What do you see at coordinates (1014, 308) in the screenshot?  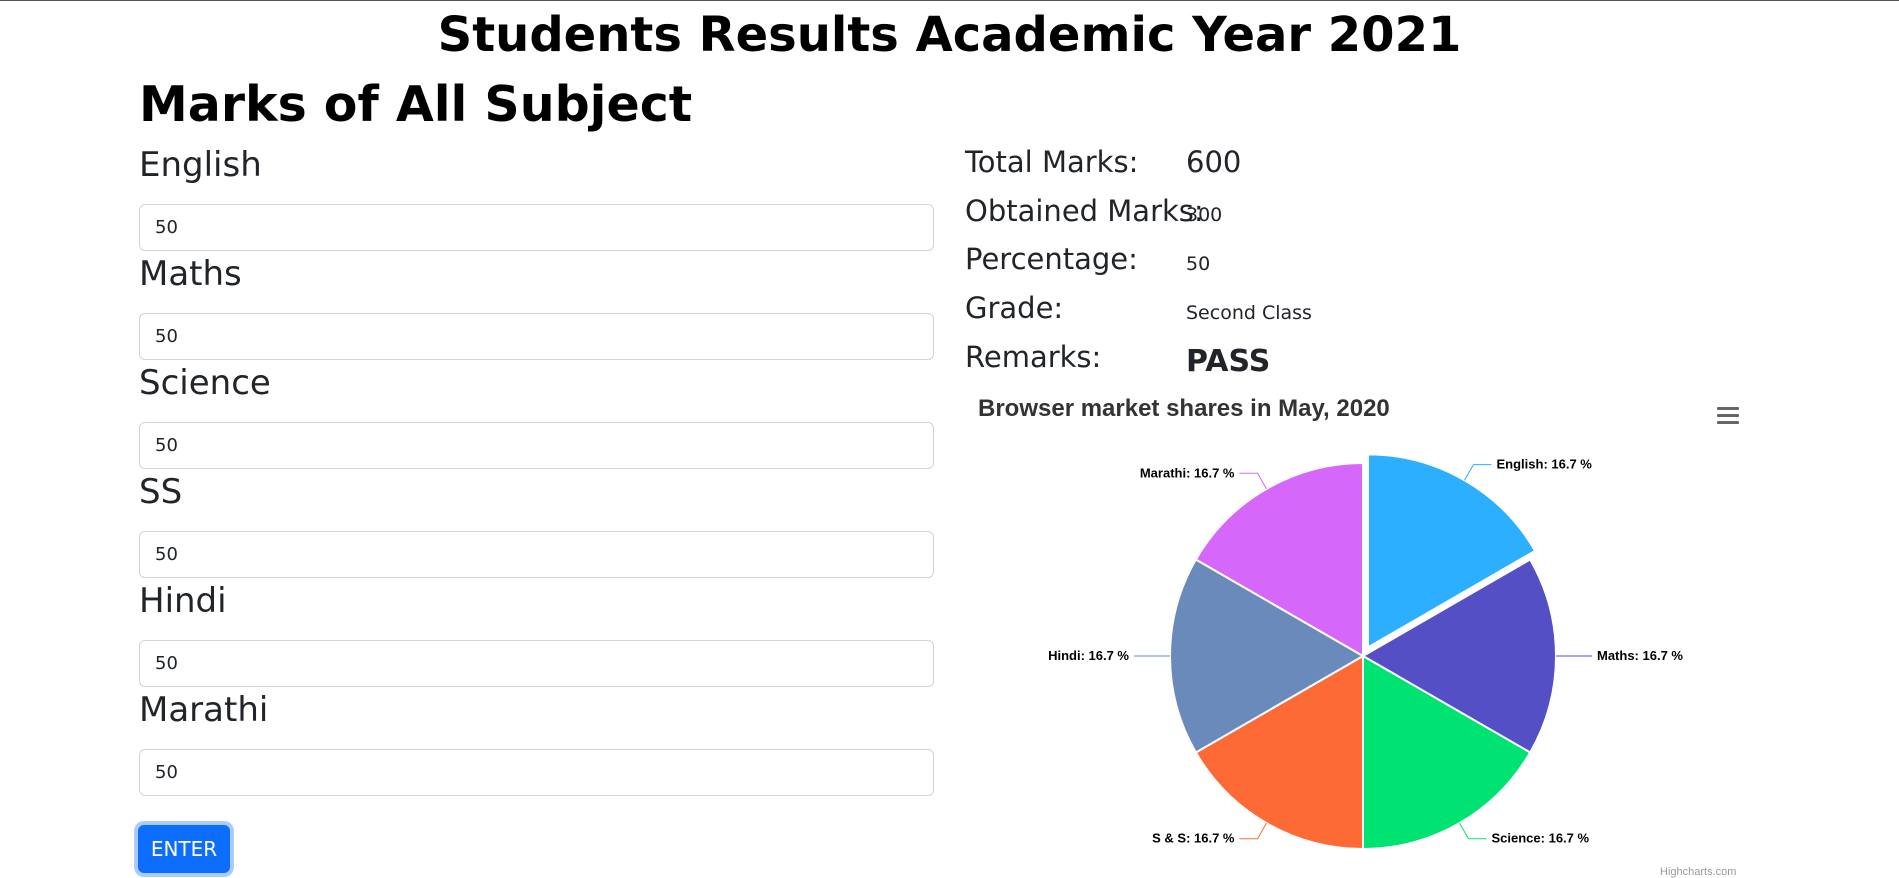 I see `grade-label: Grade:` at bounding box center [1014, 308].